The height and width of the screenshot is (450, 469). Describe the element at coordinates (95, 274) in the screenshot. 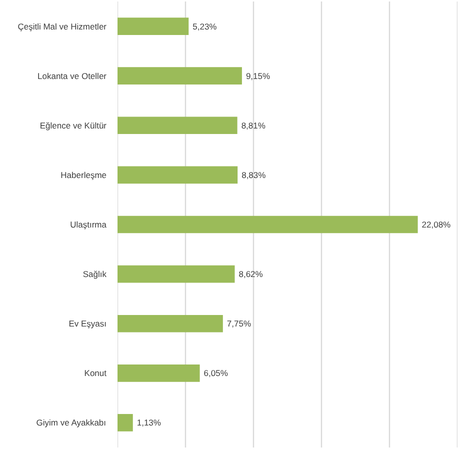

I see `y-tick-label: Sağlık` at that location.